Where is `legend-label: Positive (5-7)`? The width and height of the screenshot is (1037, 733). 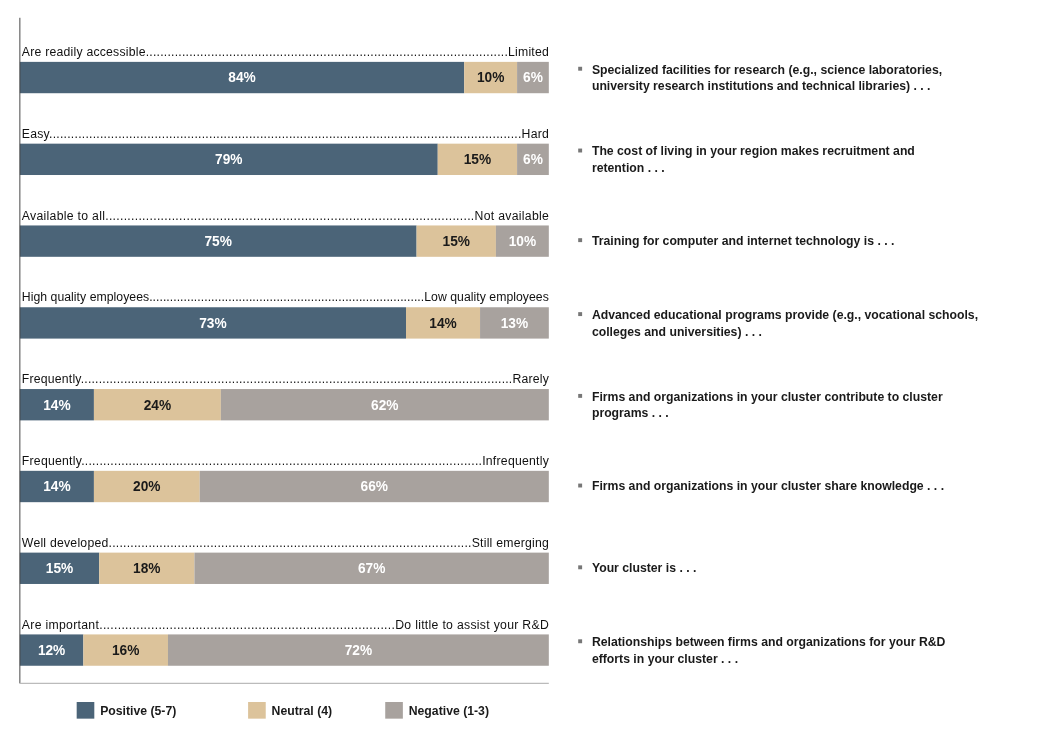 legend-label: Positive (5-7) is located at coordinates (138, 710).